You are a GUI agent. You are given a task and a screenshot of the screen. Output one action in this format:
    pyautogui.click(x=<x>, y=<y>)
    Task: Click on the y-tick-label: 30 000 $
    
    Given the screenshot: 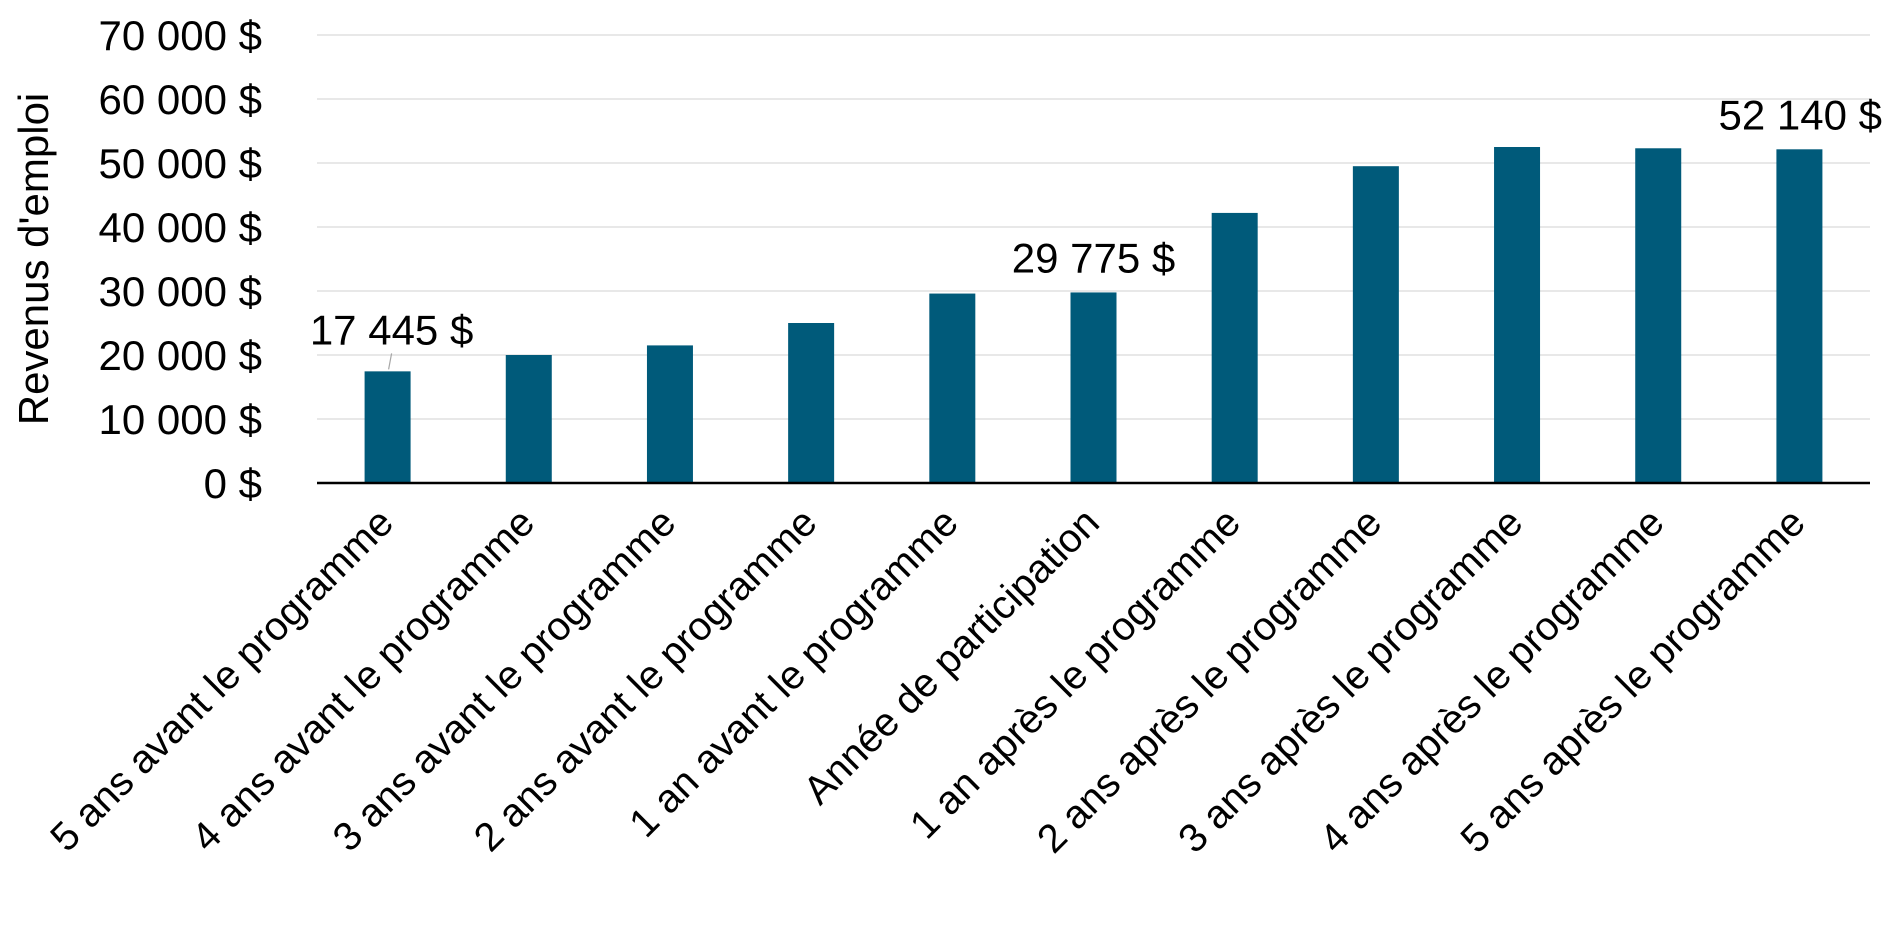 What is the action you would take?
    pyautogui.click(x=181, y=291)
    